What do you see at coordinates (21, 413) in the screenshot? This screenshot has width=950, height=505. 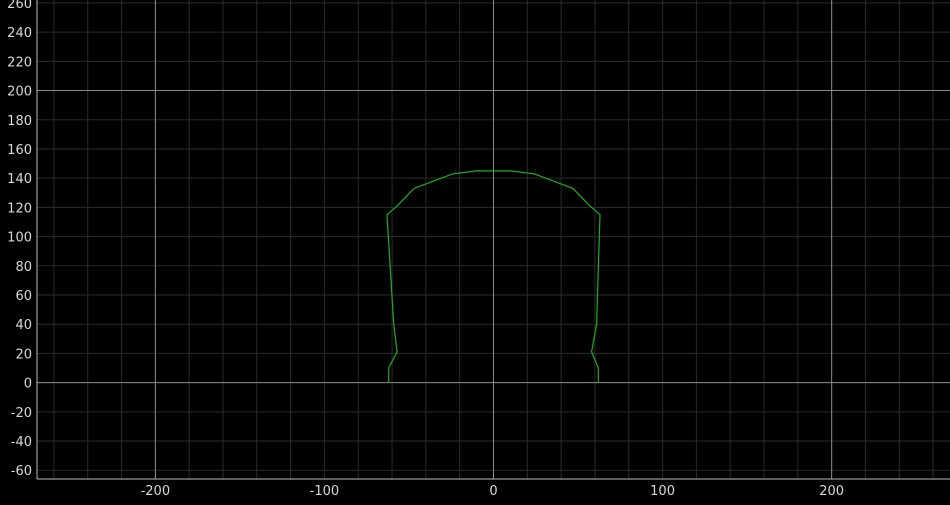 I see `y-tick-label: -20` at bounding box center [21, 413].